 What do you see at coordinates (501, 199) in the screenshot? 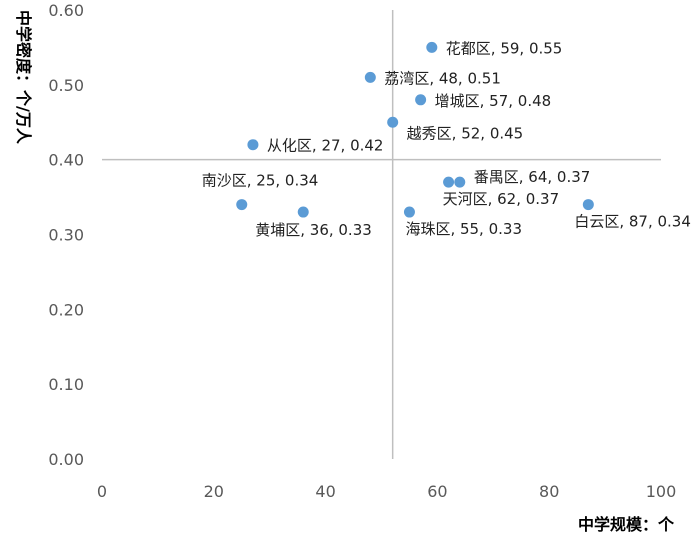
I see `data-label: 天河区, 62, 0.37` at bounding box center [501, 199].